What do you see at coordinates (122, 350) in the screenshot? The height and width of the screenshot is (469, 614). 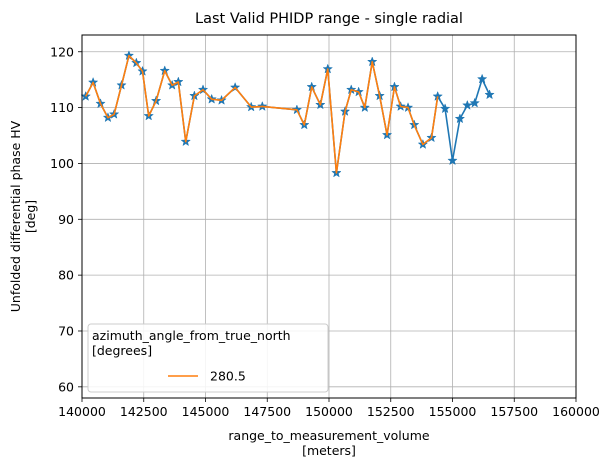 I see `legend-title-unit: [degrees]` at bounding box center [122, 350].